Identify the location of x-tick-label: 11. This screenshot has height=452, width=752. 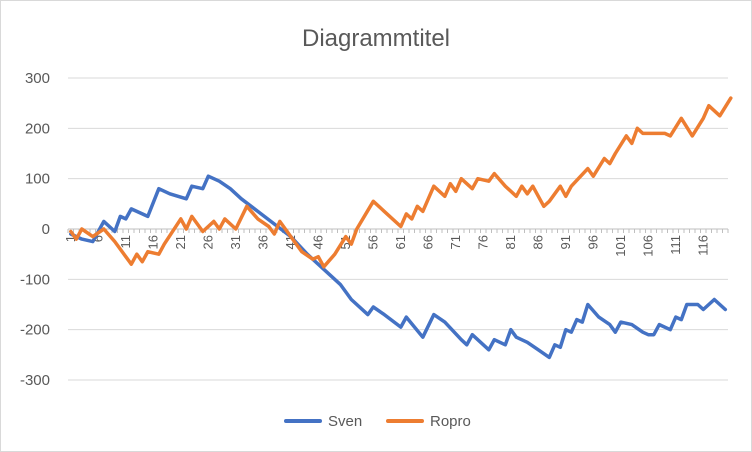
(125, 242).